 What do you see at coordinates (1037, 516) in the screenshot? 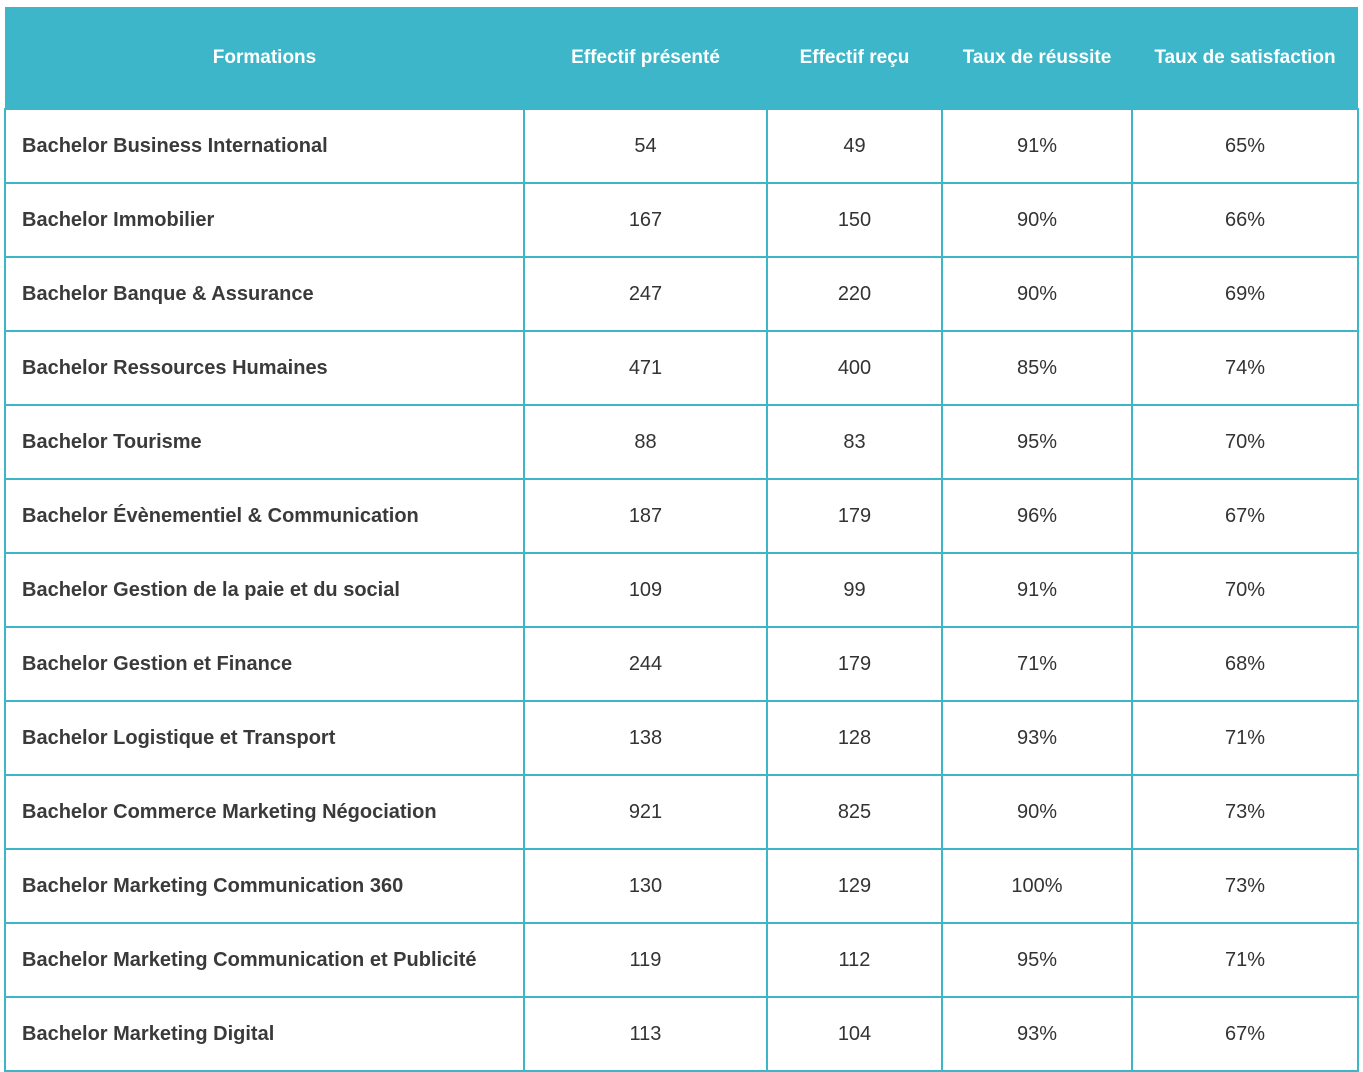
I see `taux-reussite-cell: 96%` at bounding box center [1037, 516].